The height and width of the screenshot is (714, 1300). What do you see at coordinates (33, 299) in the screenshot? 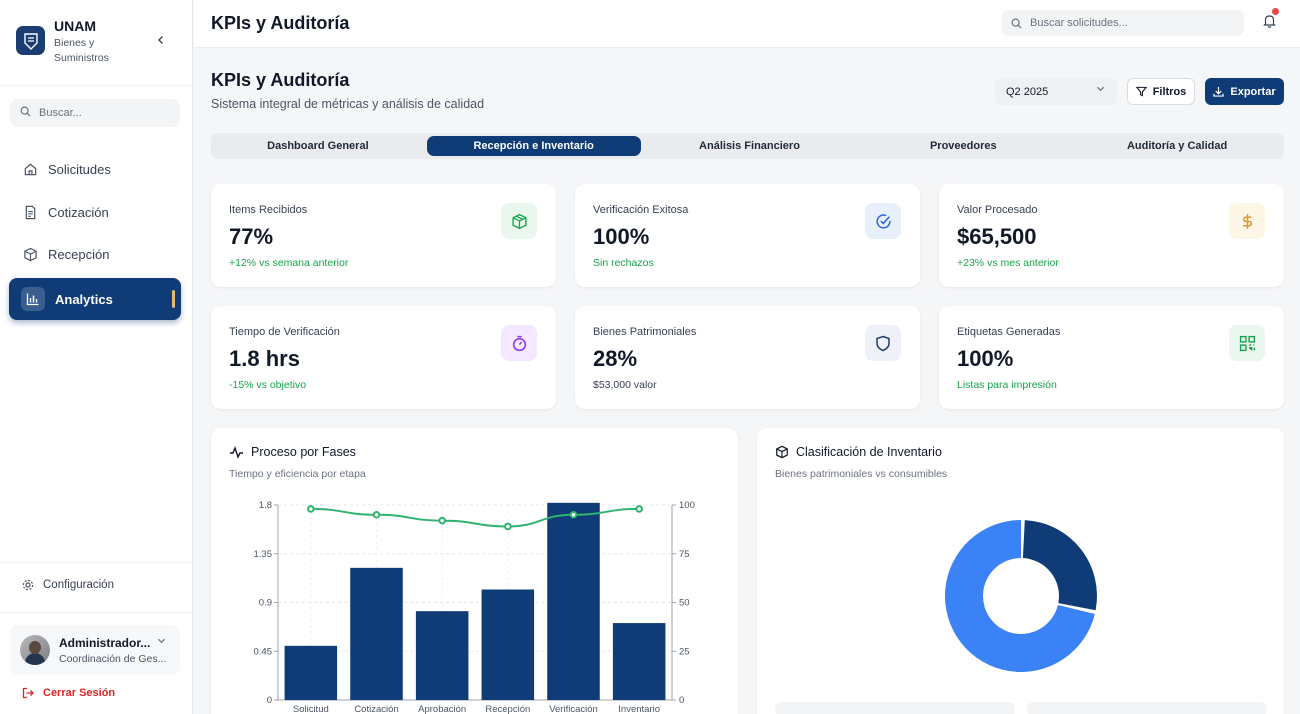
I see `bar-chart-icon` at bounding box center [33, 299].